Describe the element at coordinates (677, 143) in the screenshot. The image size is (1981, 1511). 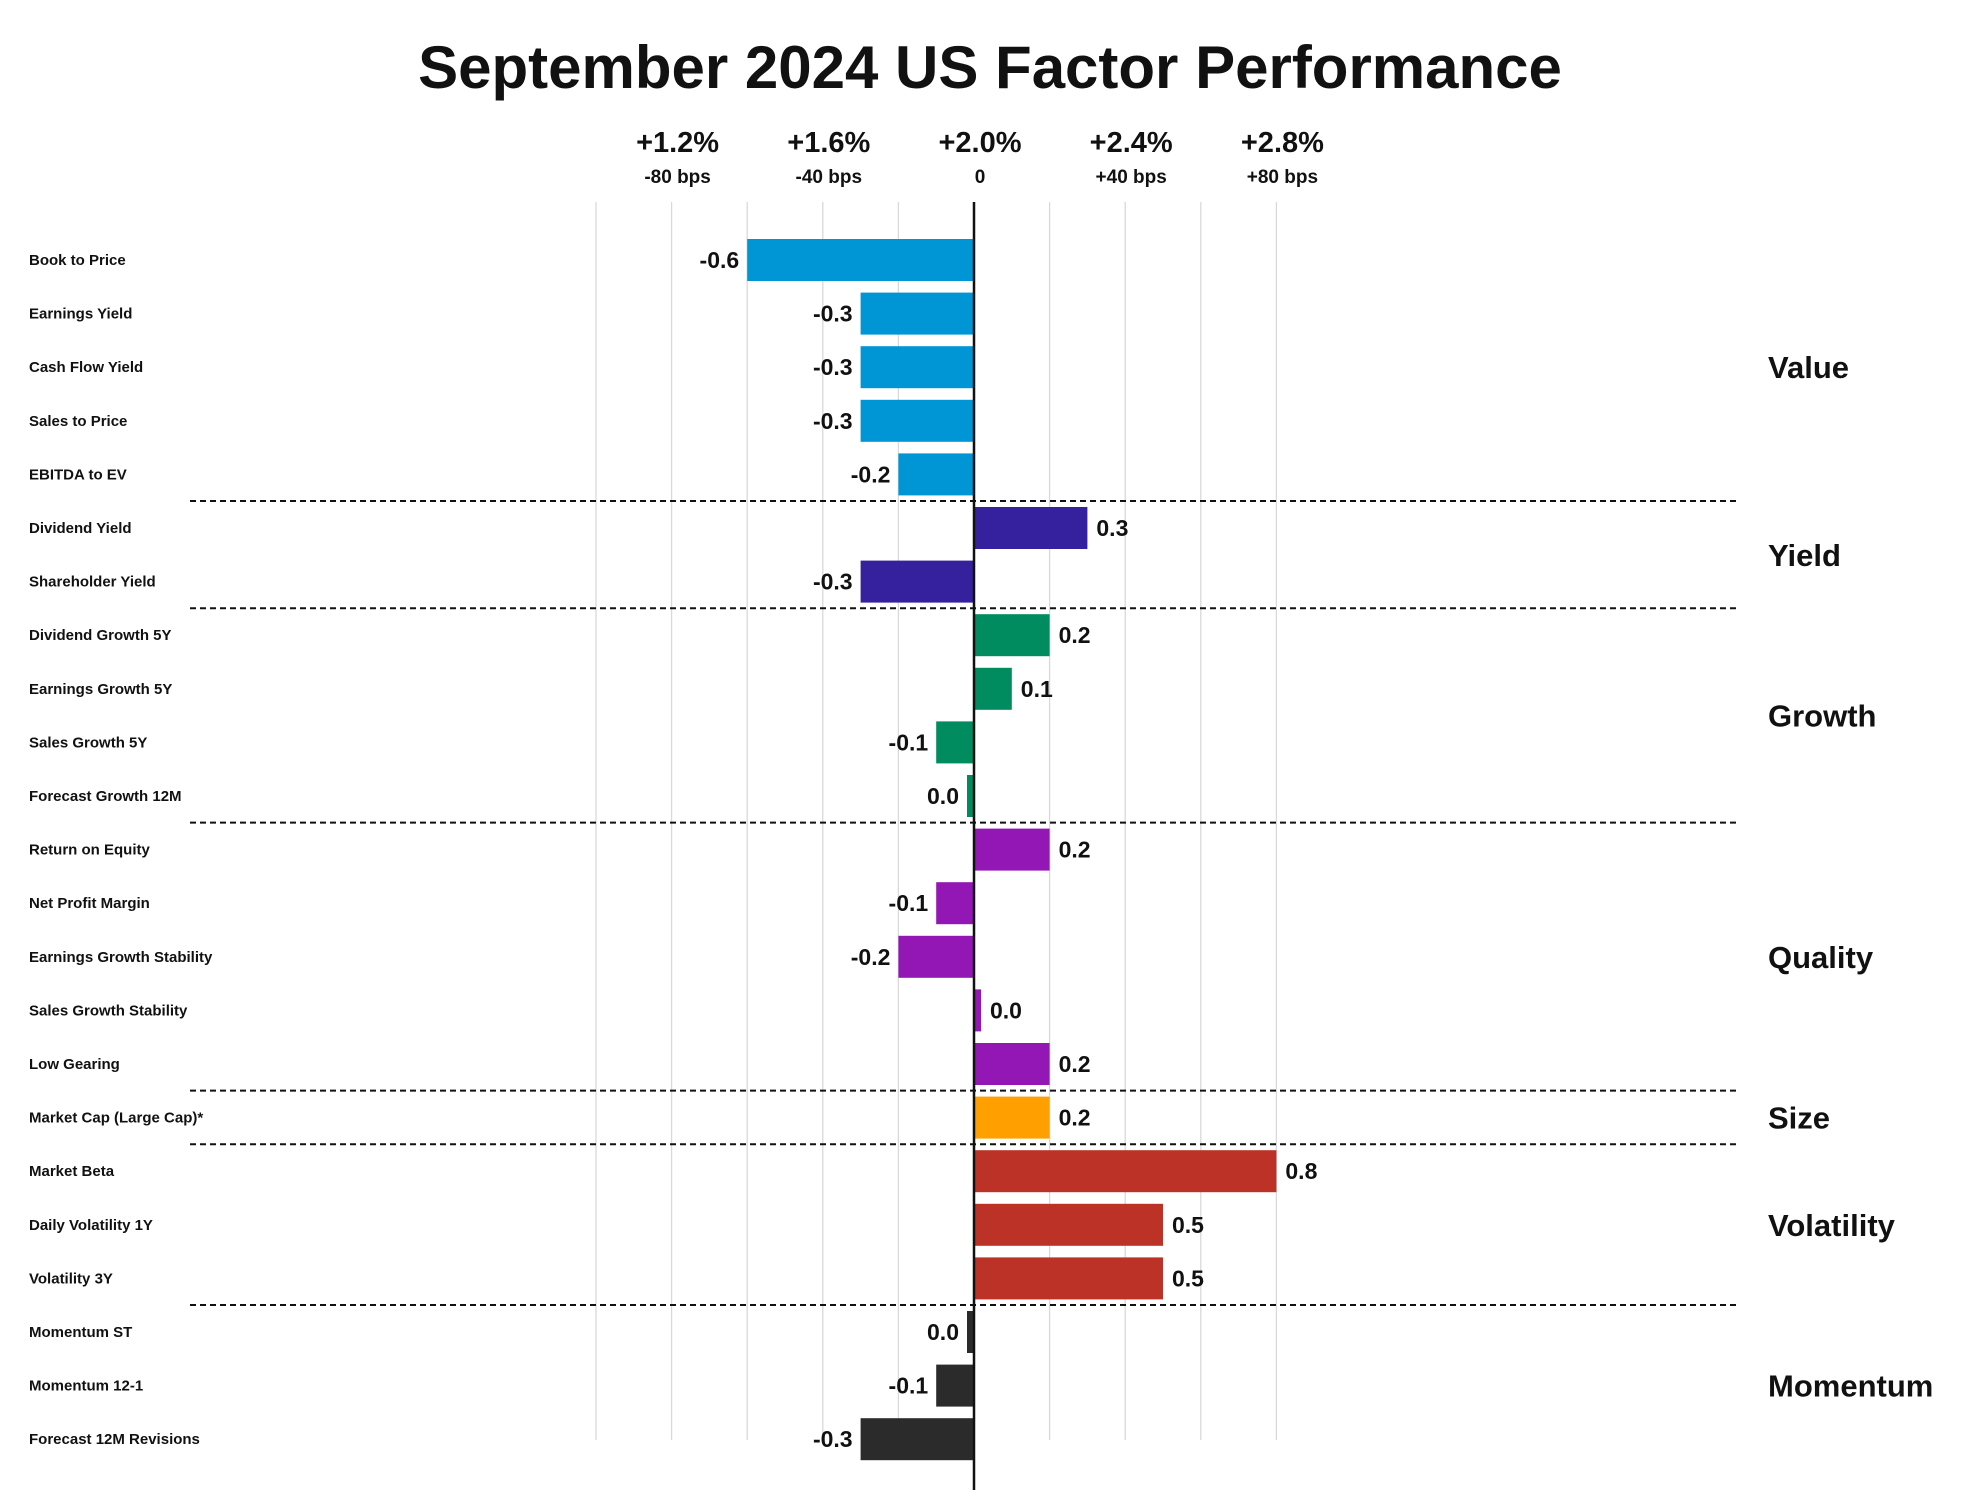
I see `tick-label-0: +1.2%` at that location.